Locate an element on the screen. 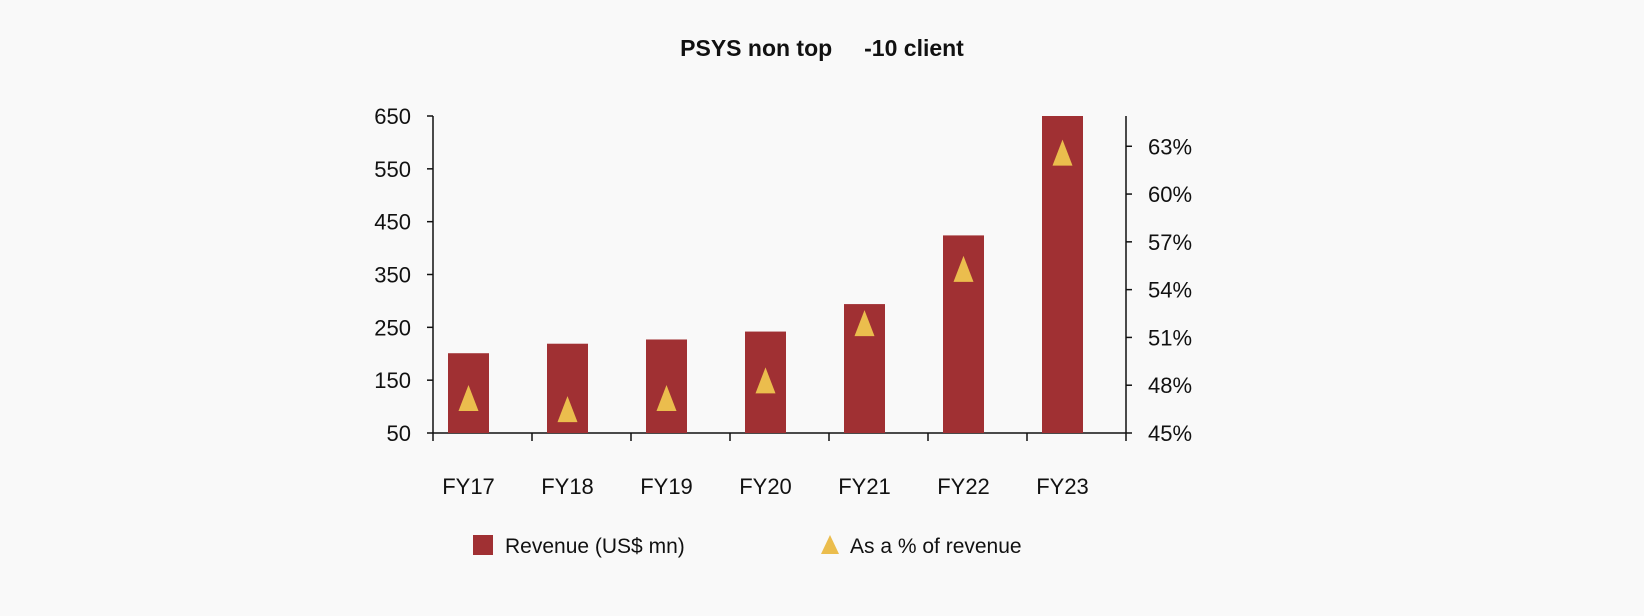 The width and height of the screenshot is (1644, 616). legend-label-revenue: Revenue (US$ mn) is located at coordinates (595, 546).